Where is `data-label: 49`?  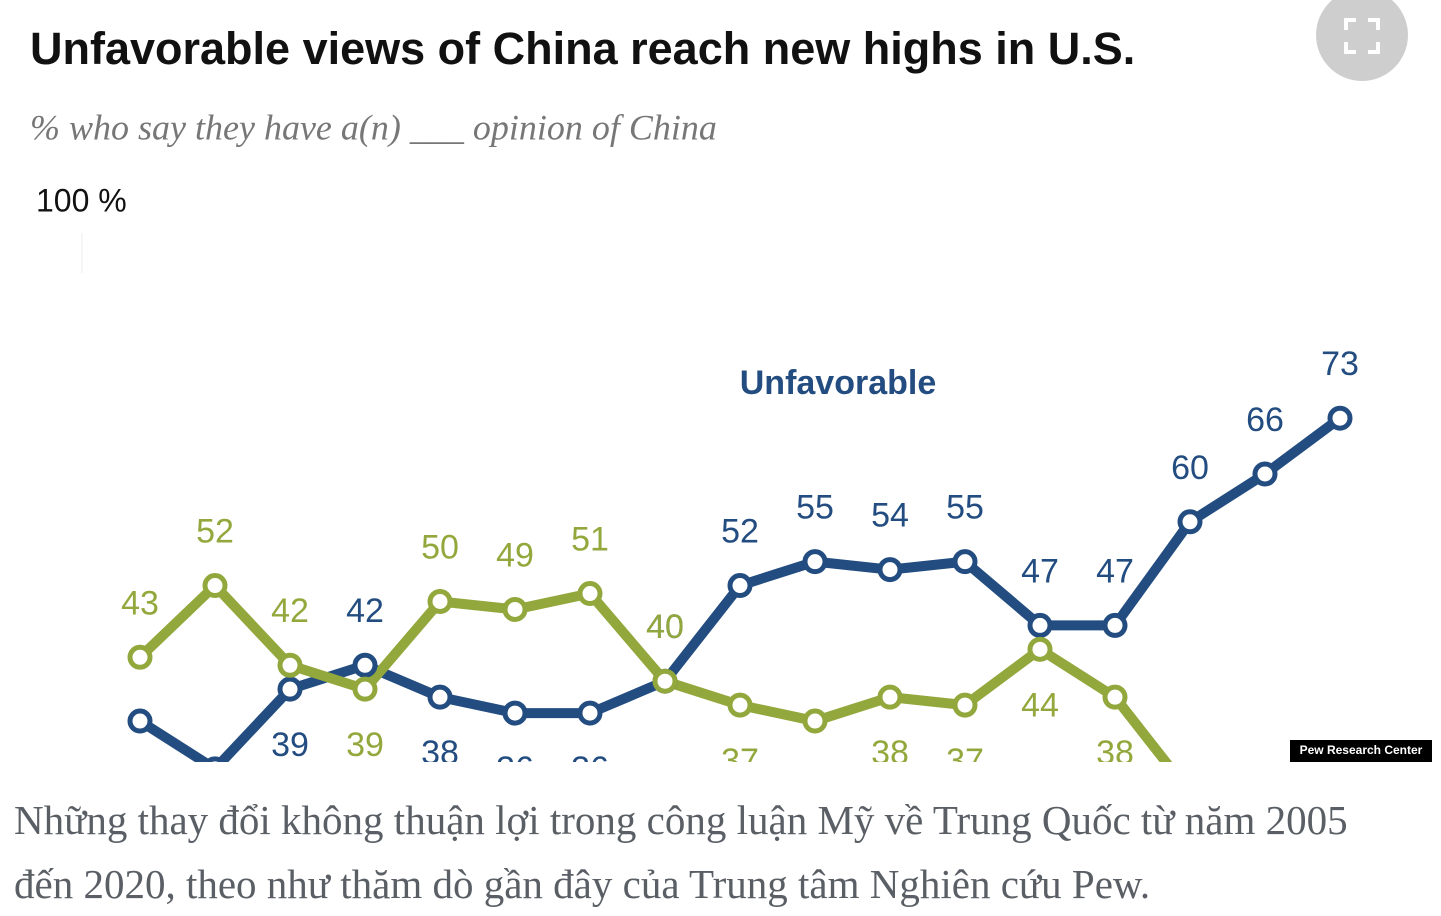 data-label: 49 is located at coordinates (515, 555).